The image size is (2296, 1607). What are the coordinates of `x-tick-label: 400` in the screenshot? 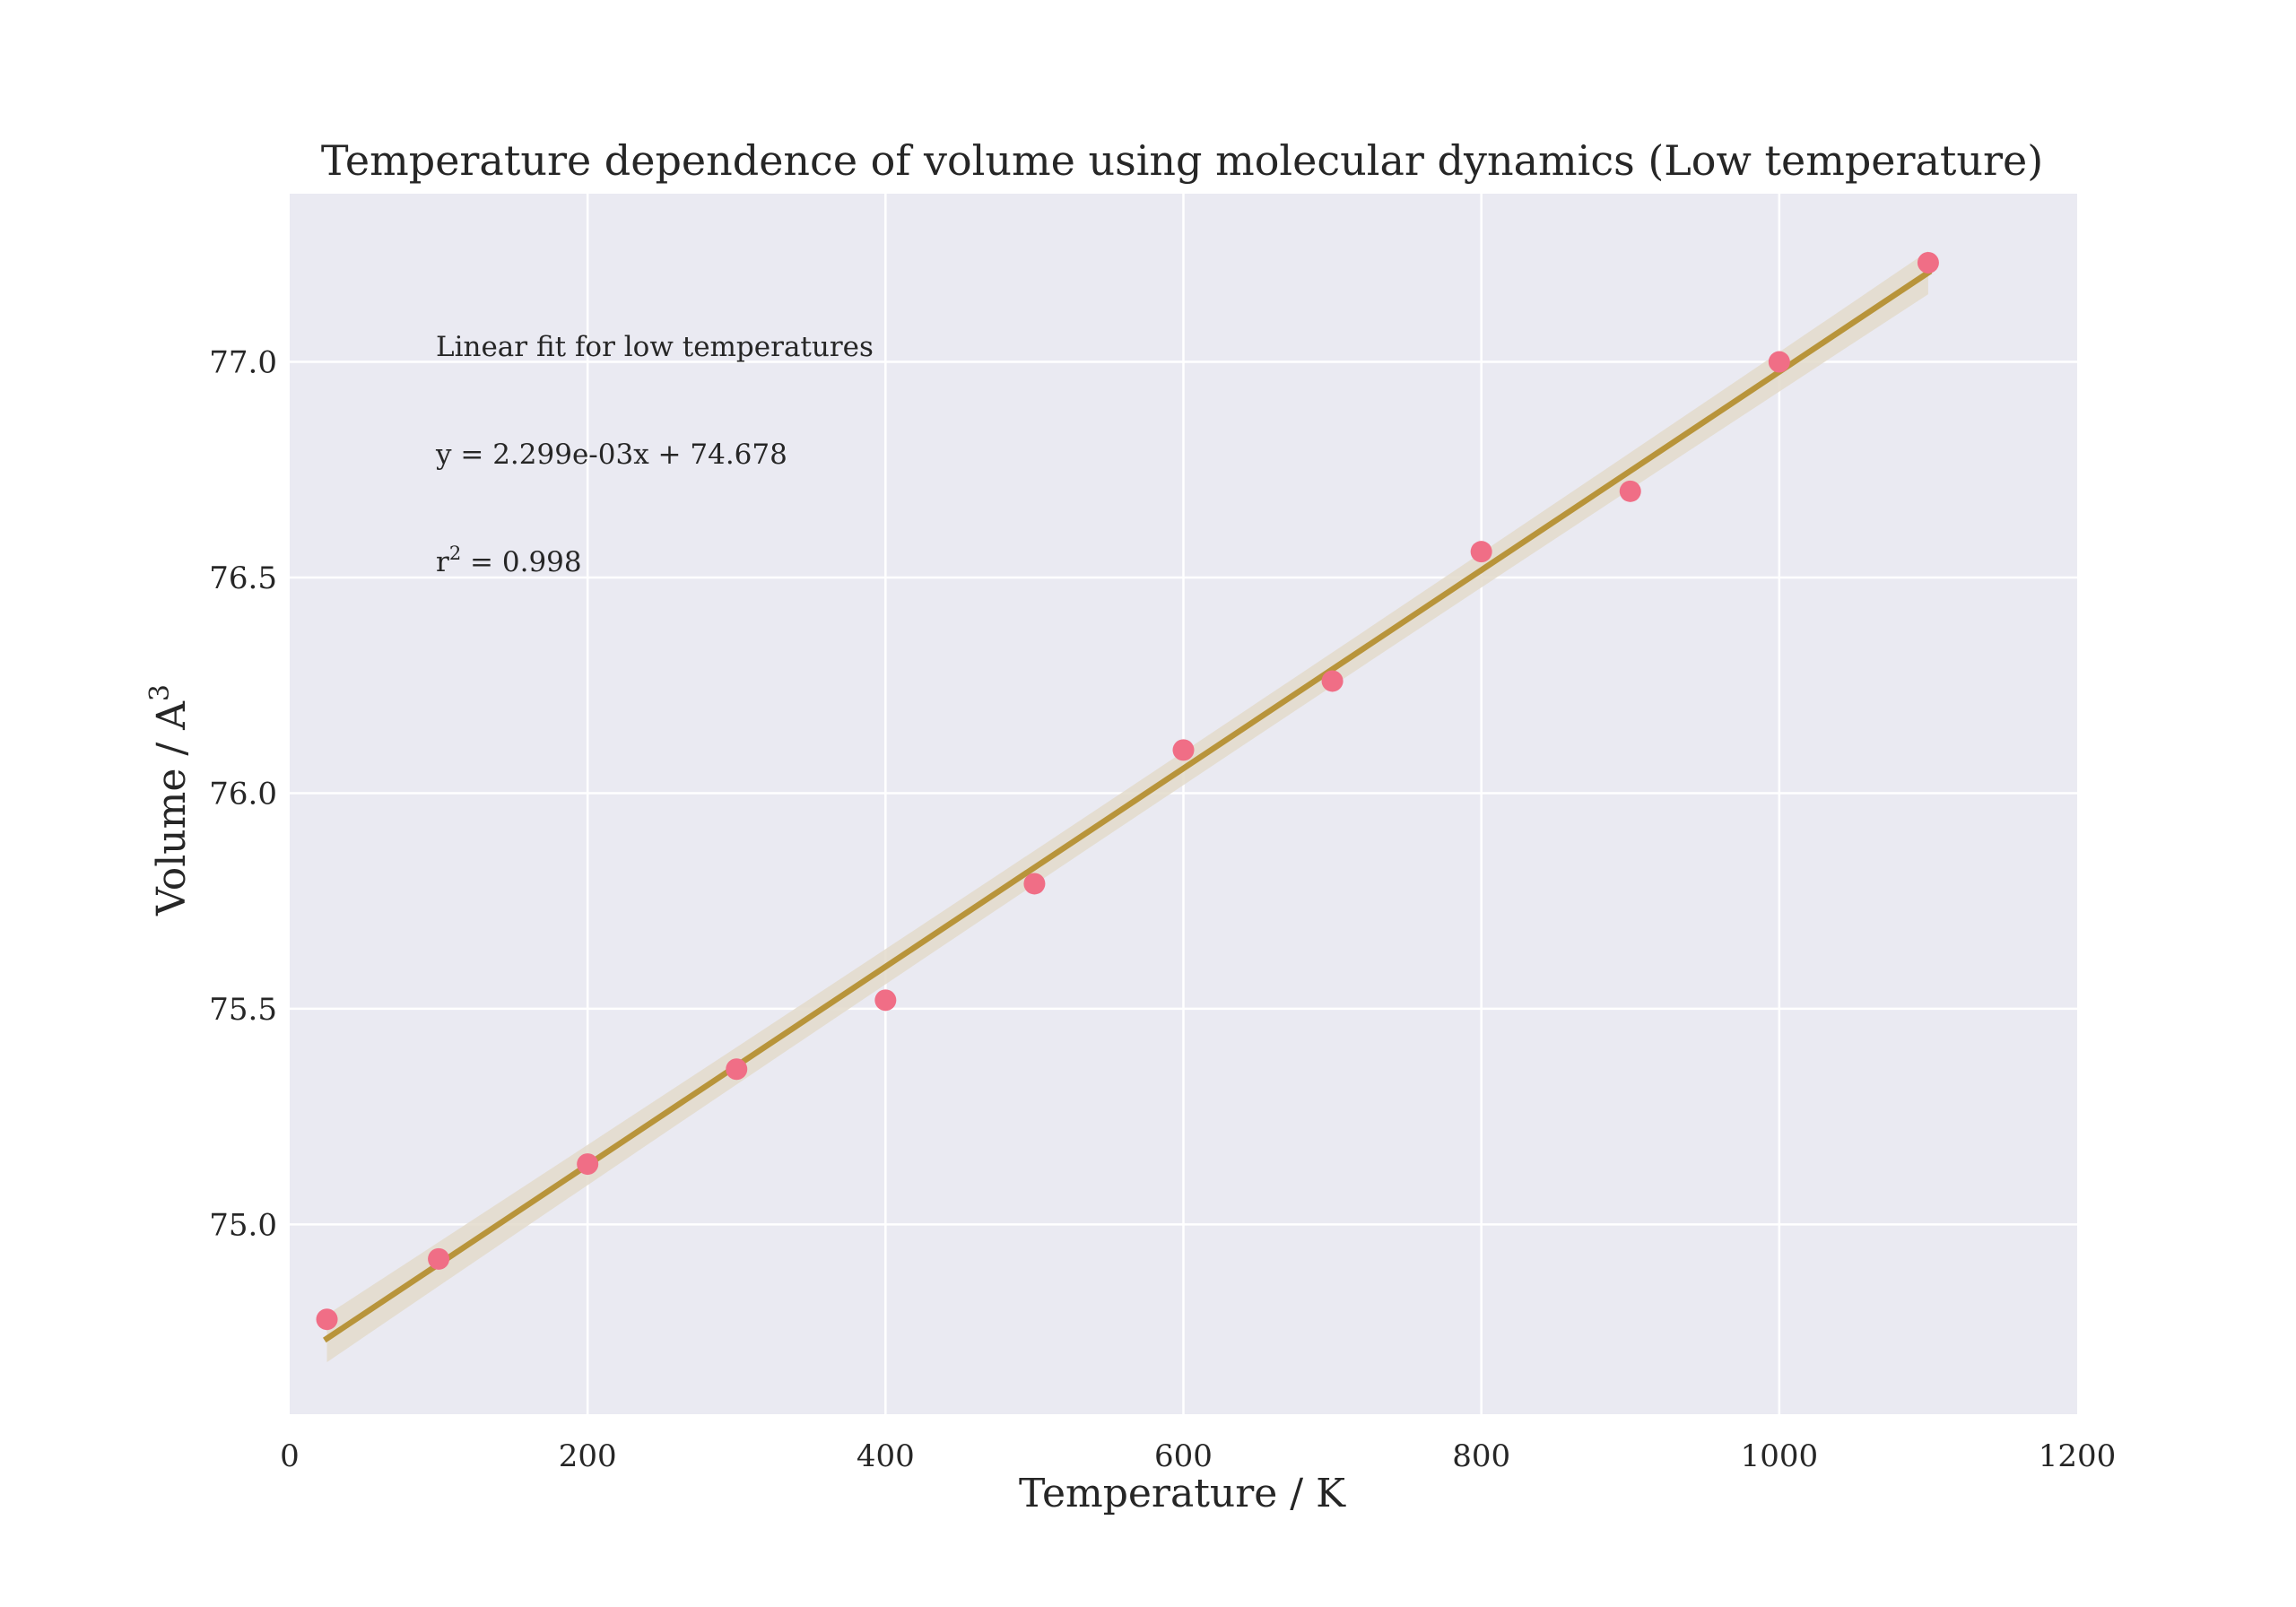 It's located at (886, 1456).